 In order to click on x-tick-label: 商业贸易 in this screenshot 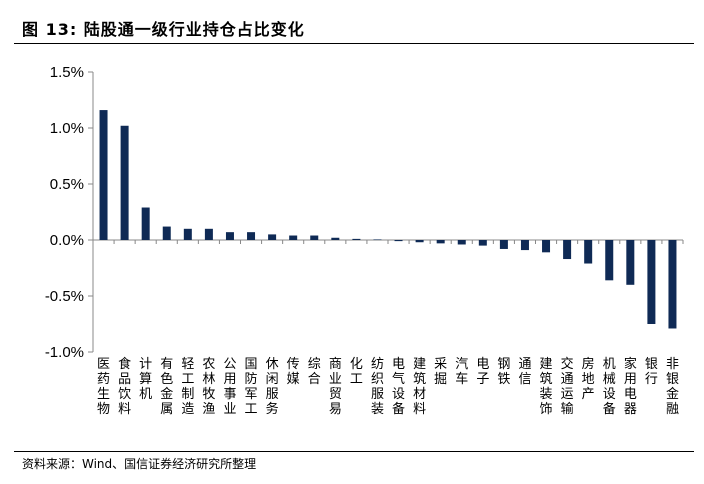, I will do `click(335, 387)`.